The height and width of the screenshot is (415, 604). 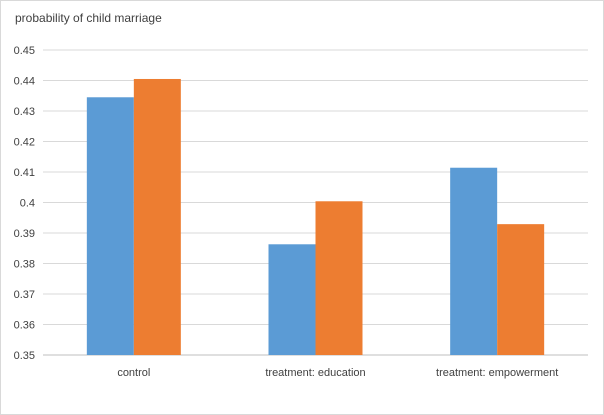 I want to click on x-category-label: treatment: education, so click(x=315, y=373).